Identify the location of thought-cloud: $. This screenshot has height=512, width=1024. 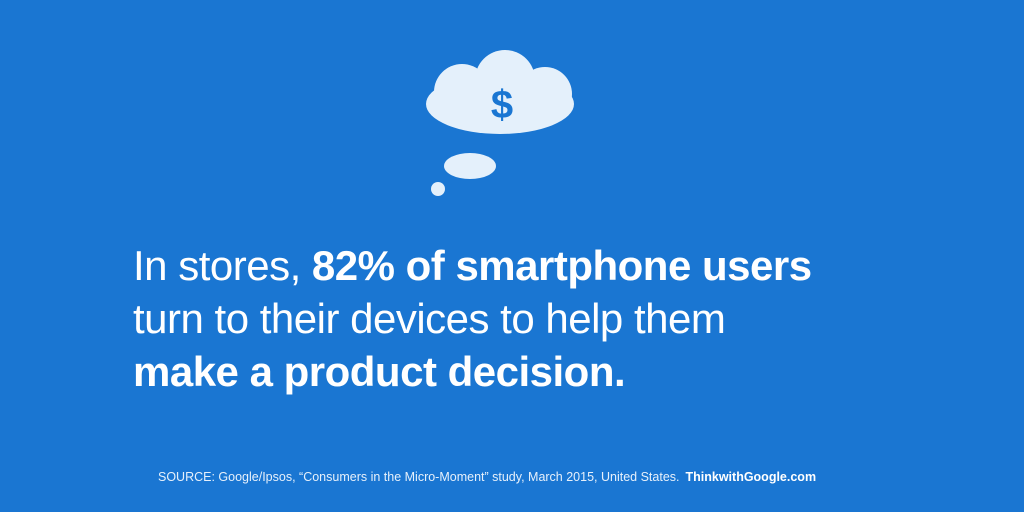
(500, 123).